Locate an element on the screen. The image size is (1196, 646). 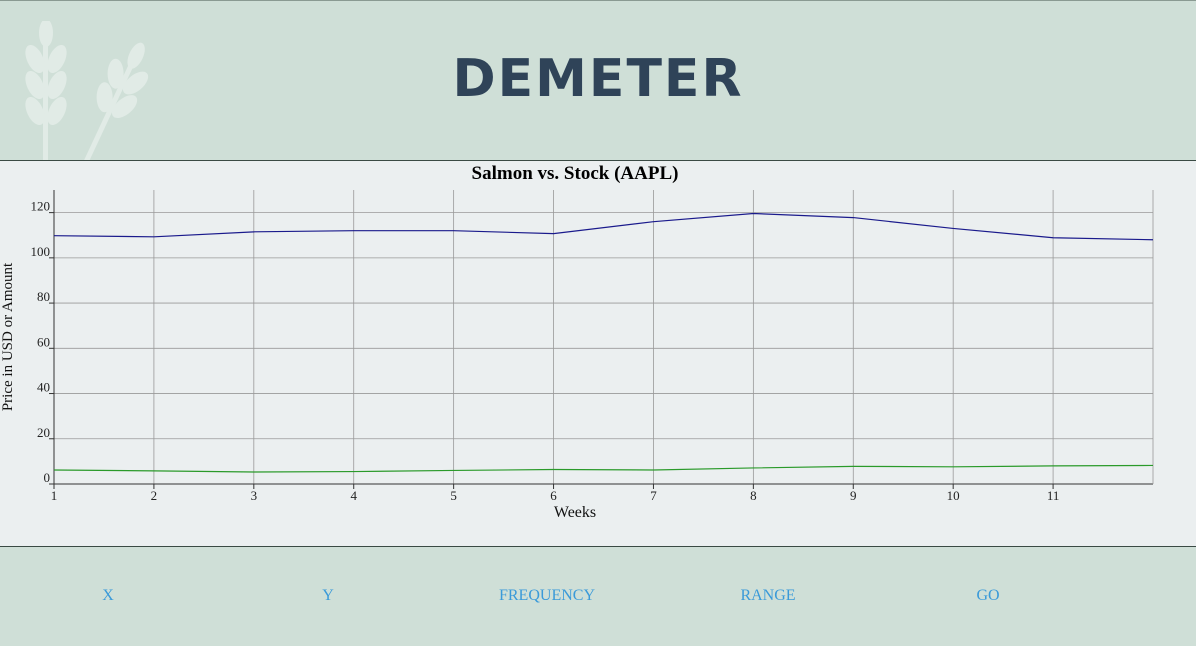
nav-link: RANGE is located at coordinates (768, 595).